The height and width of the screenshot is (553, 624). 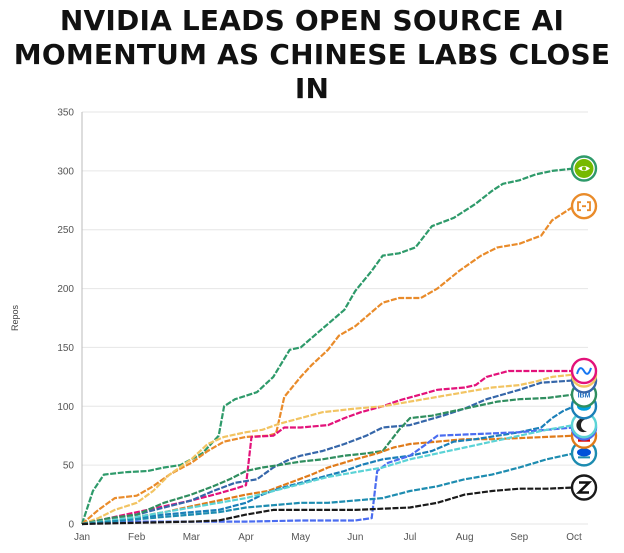 What do you see at coordinates (312, 20) in the screenshot?
I see `title-line-1: NVIDIA LEADS OPEN SOURCE AI` at bounding box center [312, 20].